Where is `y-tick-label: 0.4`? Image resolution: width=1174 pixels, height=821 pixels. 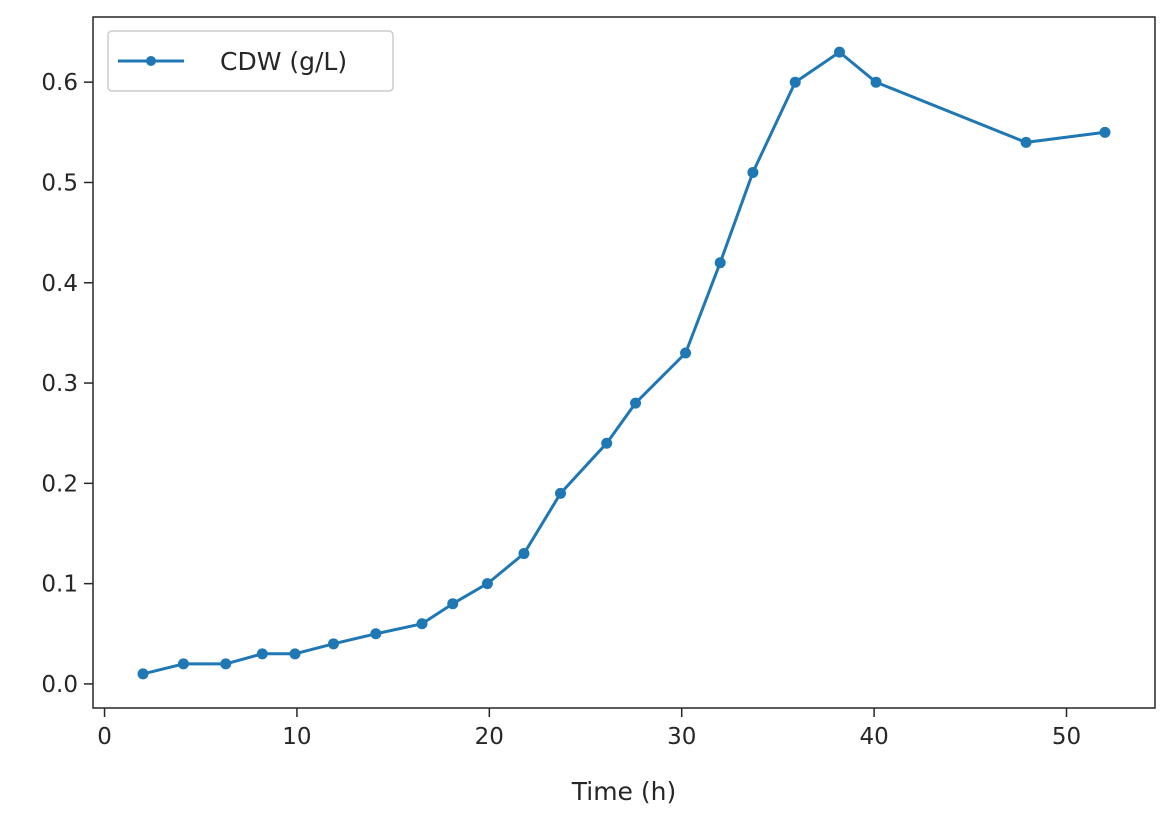 y-tick-label: 0.4 is located at coordinates (59, 284).